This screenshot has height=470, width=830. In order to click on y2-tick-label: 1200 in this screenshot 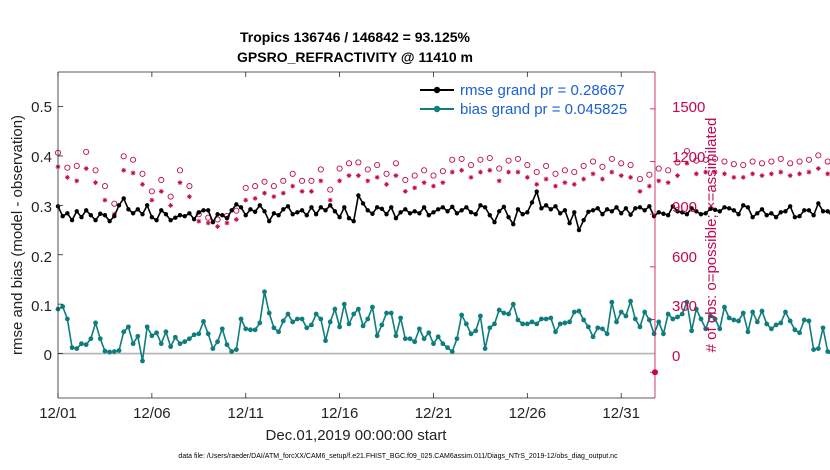, I will do `click(688, 157)`.